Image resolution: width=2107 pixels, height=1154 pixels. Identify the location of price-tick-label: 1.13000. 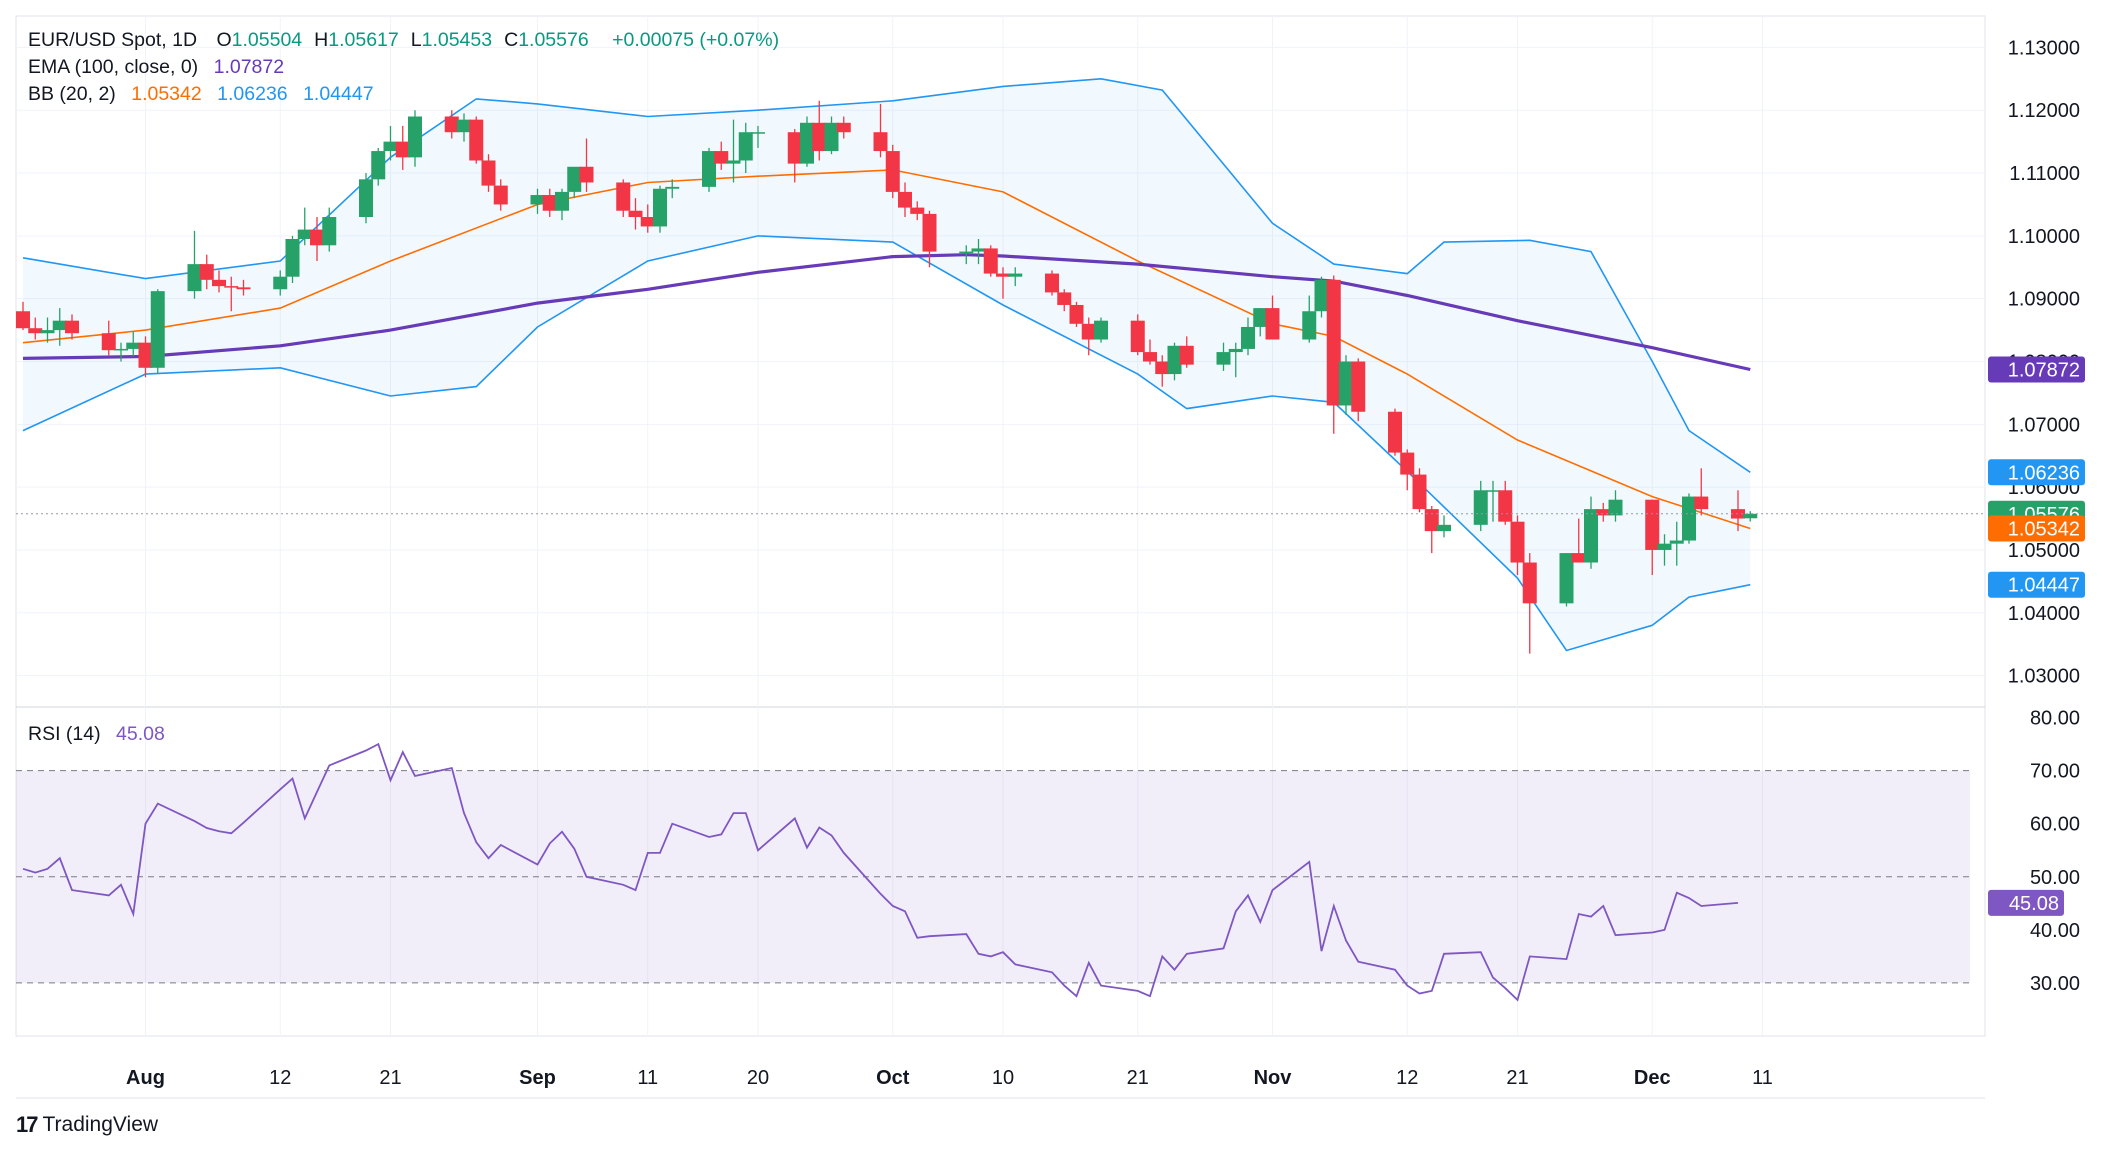
(2044, 48).